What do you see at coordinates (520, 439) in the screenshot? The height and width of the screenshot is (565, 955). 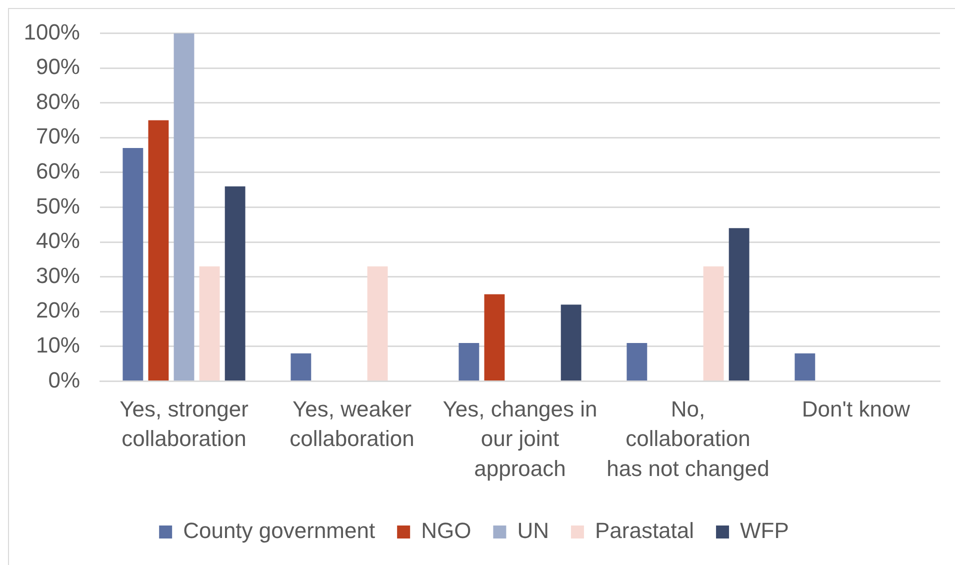 I see `x-tick-label: Yes, changes in our joint approach` at bounding box center [520, 439].